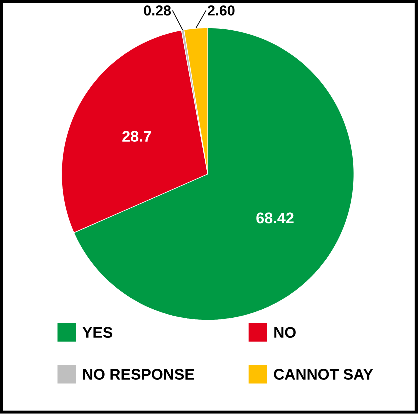 The width and height of the screenshot is (418, 414). What do you see at coordinates (97, 332) in the screenshot?
I see `legend-label: YES` at bounding box center [97, 332].